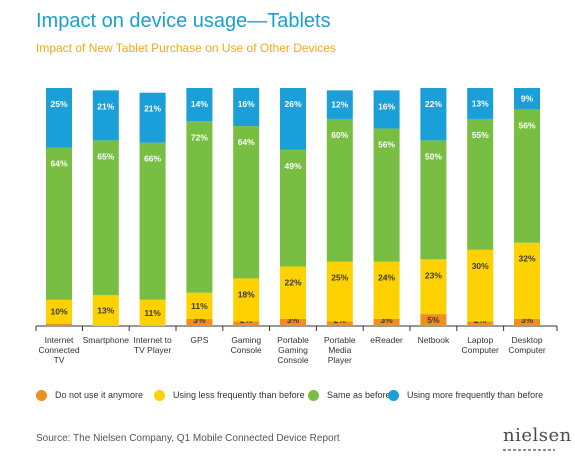 Image resolution: width=575 pixels, height=470 pixels. I want to click on data-label: 18%, so click(246, 294).